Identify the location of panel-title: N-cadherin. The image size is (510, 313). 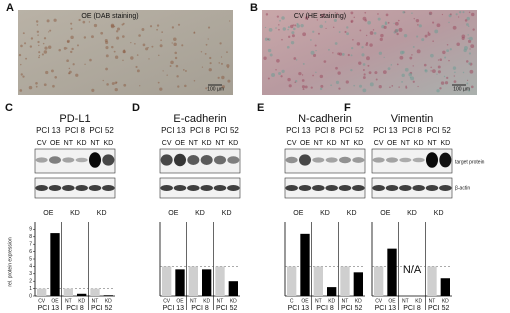
(325, 119).